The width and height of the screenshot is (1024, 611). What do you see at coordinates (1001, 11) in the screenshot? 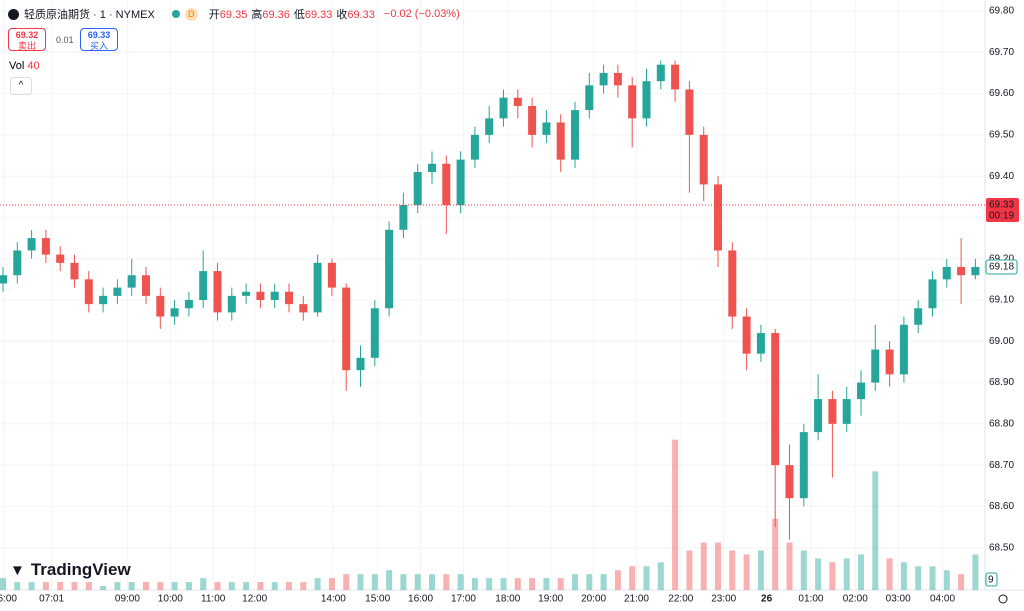
I see `y-tick-label: 69.80` at bounding box center [1001, 11].